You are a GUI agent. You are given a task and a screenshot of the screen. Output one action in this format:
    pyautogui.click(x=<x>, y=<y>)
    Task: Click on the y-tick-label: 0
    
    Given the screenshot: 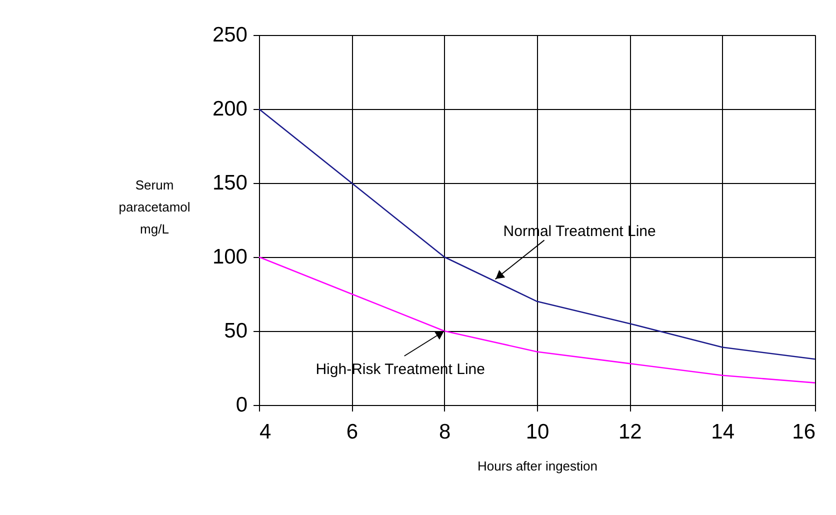 What is the action you would take?
    pyautogui.click(x=242, y=405)
    